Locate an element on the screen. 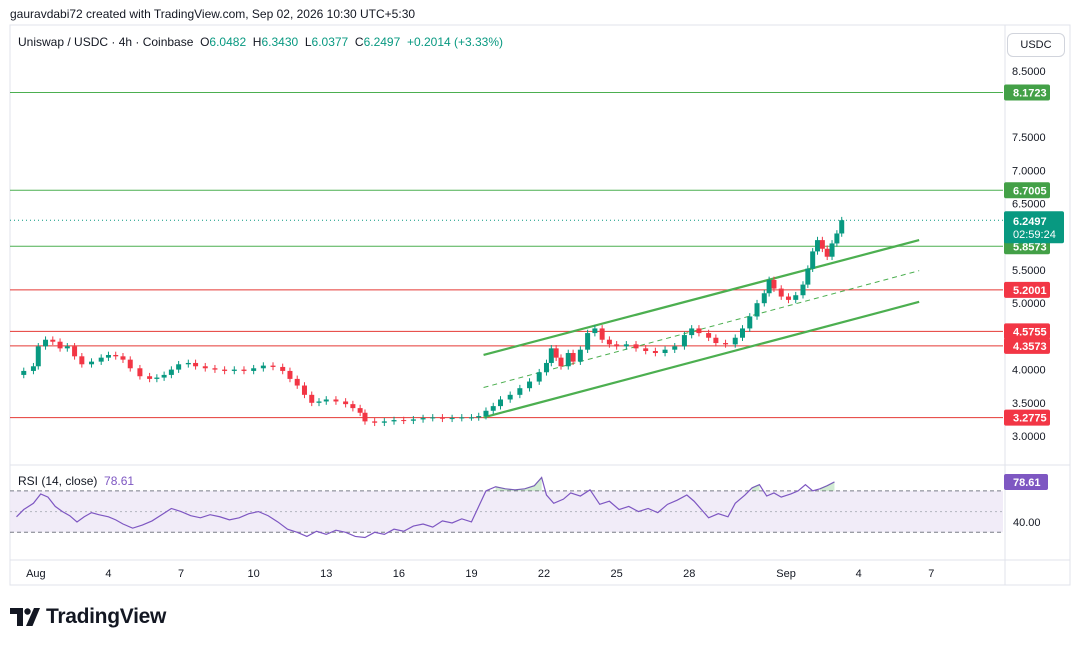 Image resolution: width=1080 pixels, height=647 pixels. symbol-name: Uniswap / USDC · 4h · Coinbase is located at coordinates (106, 42).